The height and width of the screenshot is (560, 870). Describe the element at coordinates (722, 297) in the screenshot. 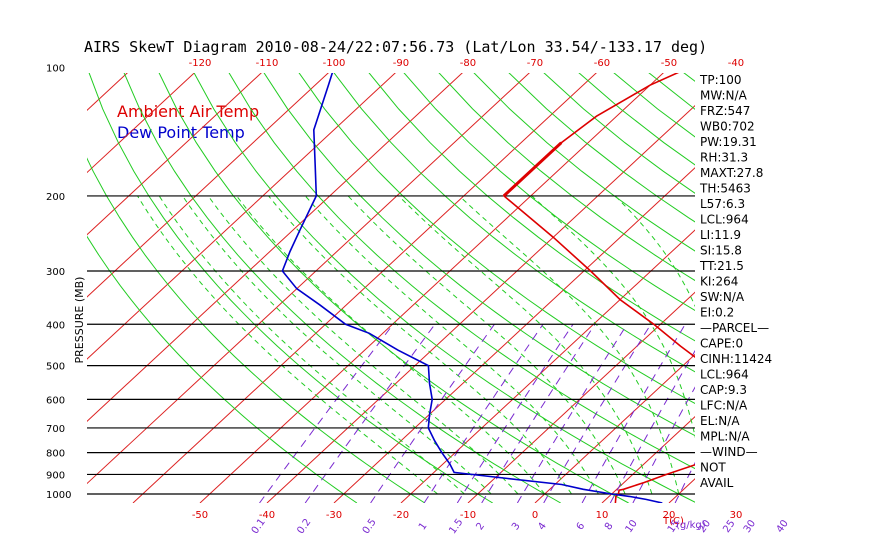

I see `index-label: SW:N/A` at that location.